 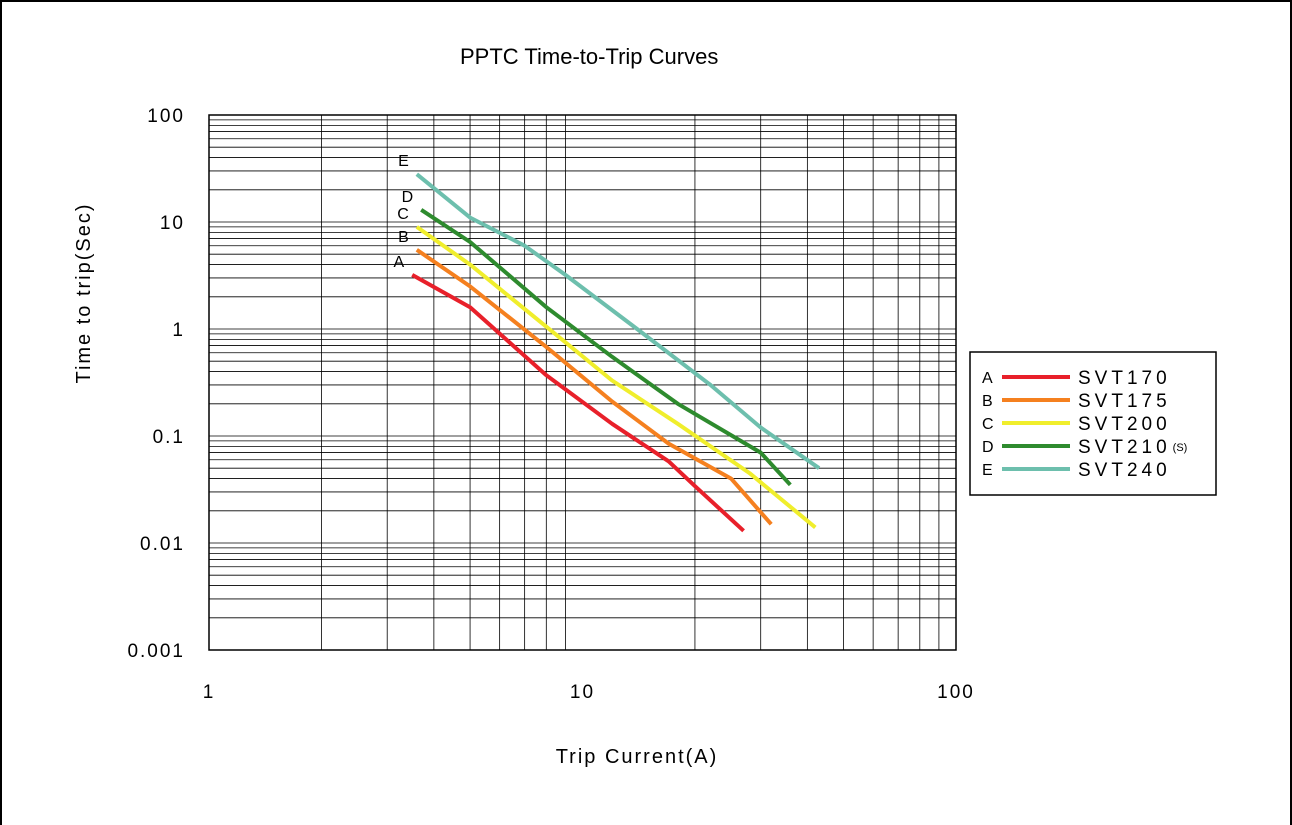 What do you see at coordinates (169, 437) in the screenshot?
I see `y-tick-label: 0.1` at bounding box center [169, 437].